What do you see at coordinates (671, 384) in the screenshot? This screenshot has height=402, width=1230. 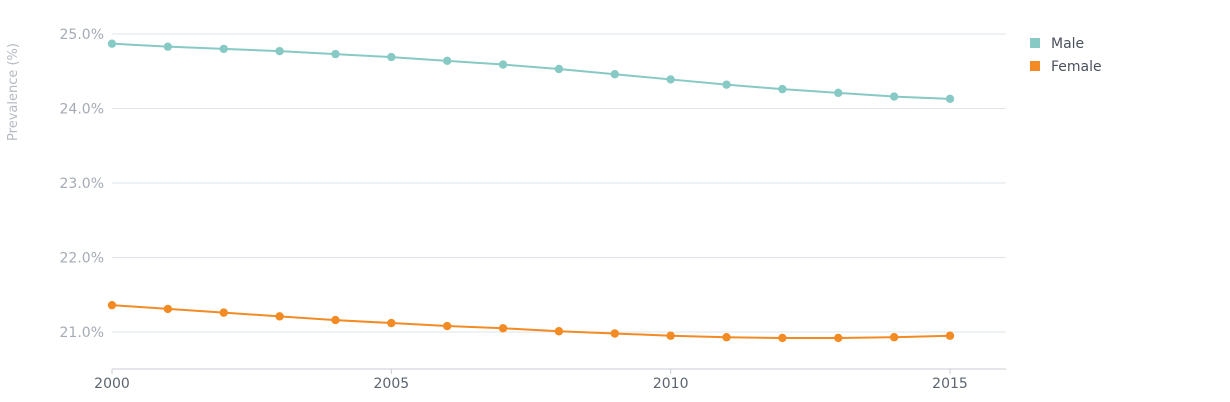 I see `x-tick-label: 2010` at bounding box center [671, 384].